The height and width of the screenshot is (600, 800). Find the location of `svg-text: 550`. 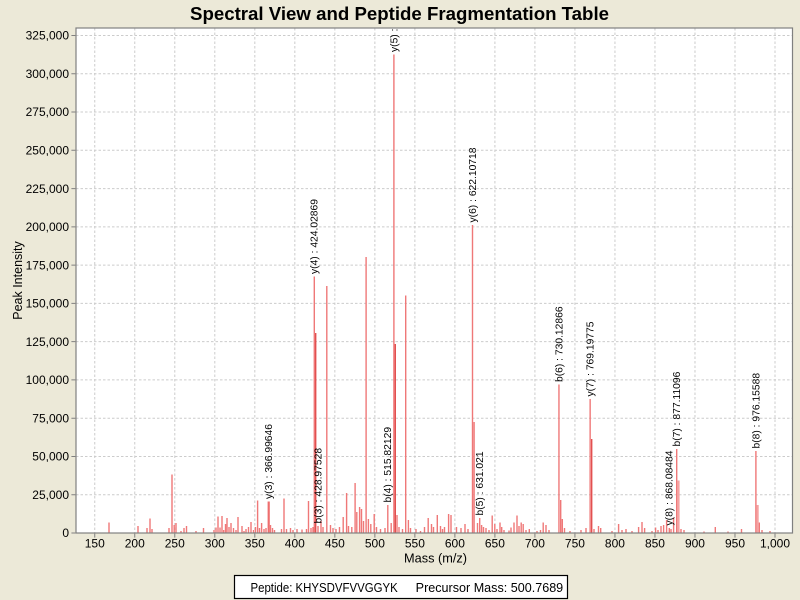

svg-text: 550 is located at coordinates (415, 544).